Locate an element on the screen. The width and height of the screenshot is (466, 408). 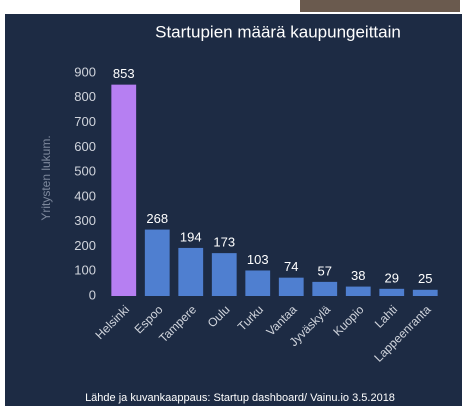
y-tick-label: 300 is located at coordinates (85, 220).